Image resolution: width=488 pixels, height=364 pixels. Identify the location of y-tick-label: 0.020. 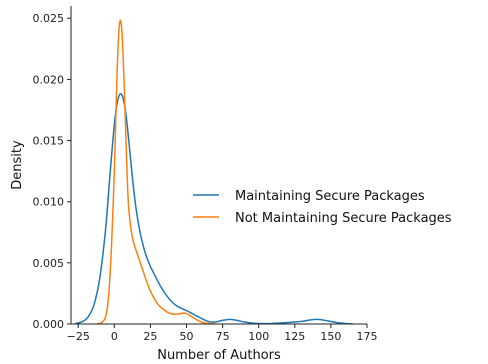
(49, 79).